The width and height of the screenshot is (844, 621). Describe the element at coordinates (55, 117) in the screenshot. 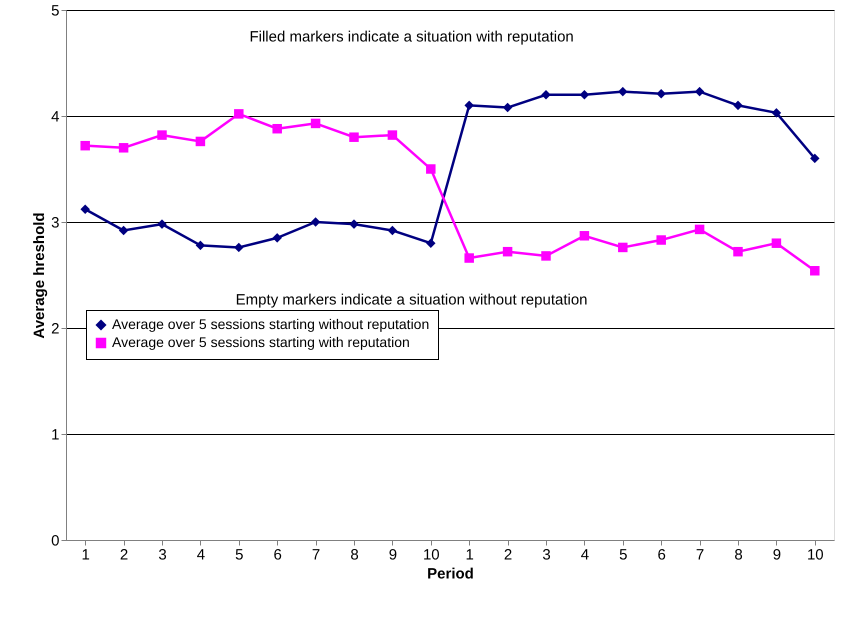

I see `y-tick-label: 4` at that location.